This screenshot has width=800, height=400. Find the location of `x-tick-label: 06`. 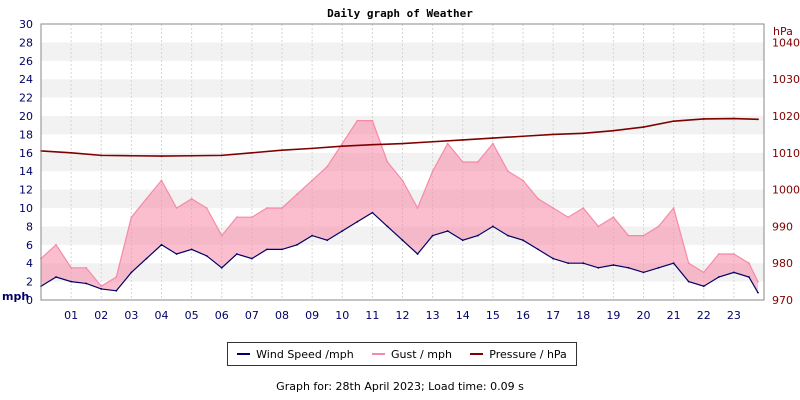

x-tick-label: 06 is located at coordinates (222, 315).